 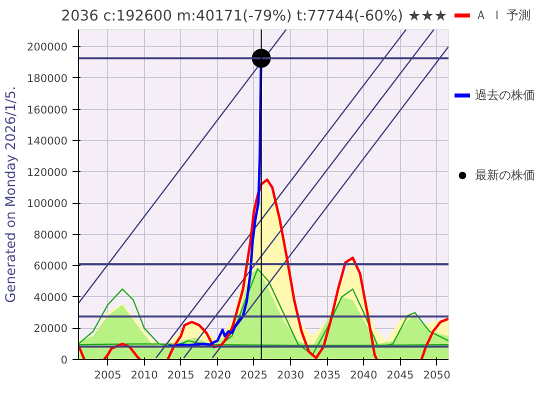 I want to click on x-tick-label: 2025, so click(x=254, y=375).